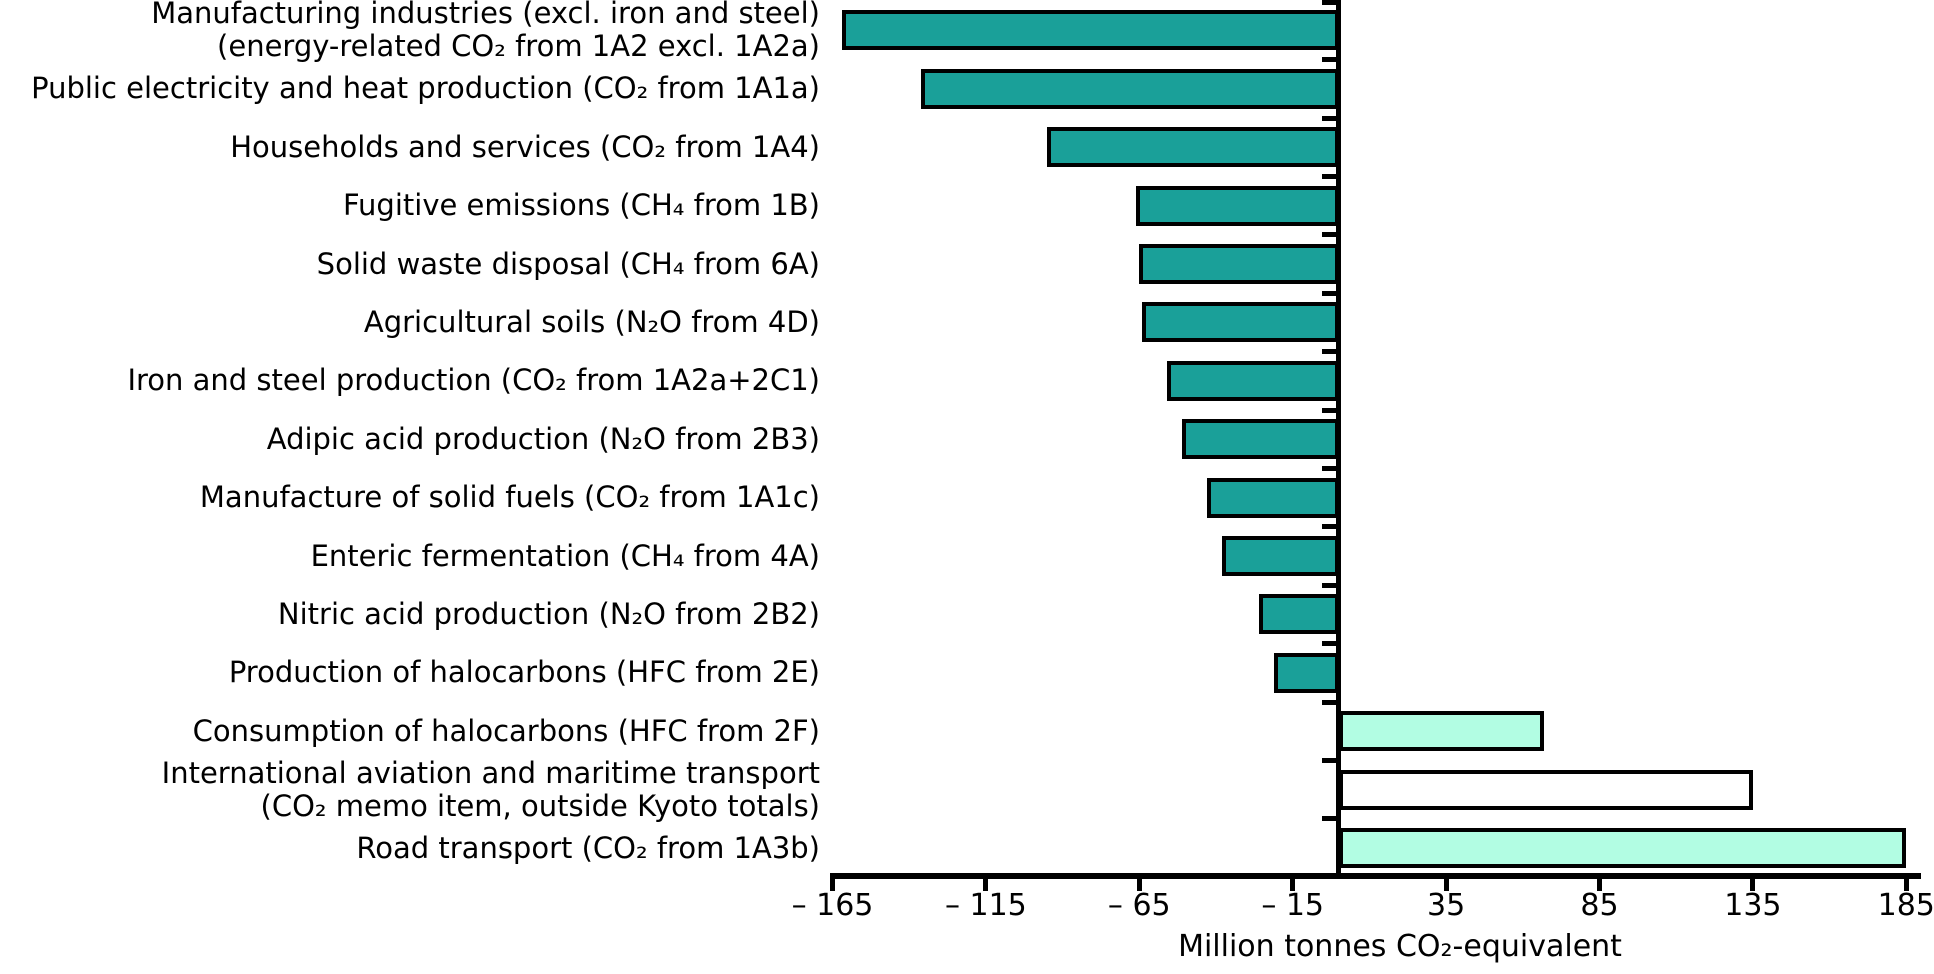 This screenshot has width=1934, height=974. Describe the element at coordinates (832, 905) in the screenshot. I see `x-axis-tick-label: – 165` at that location.